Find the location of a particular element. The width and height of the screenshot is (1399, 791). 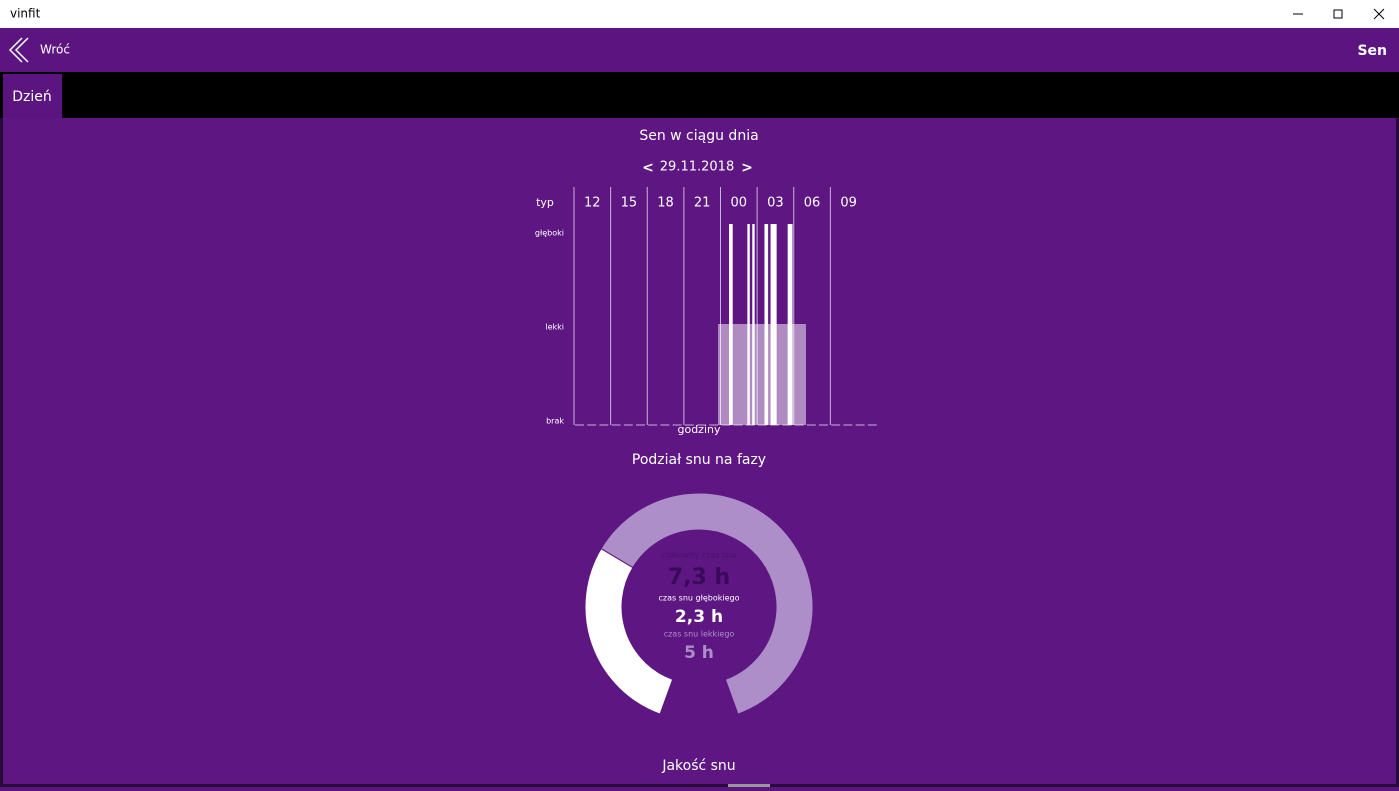

x-tick-label: 12 is located at coordinates (592, 203).